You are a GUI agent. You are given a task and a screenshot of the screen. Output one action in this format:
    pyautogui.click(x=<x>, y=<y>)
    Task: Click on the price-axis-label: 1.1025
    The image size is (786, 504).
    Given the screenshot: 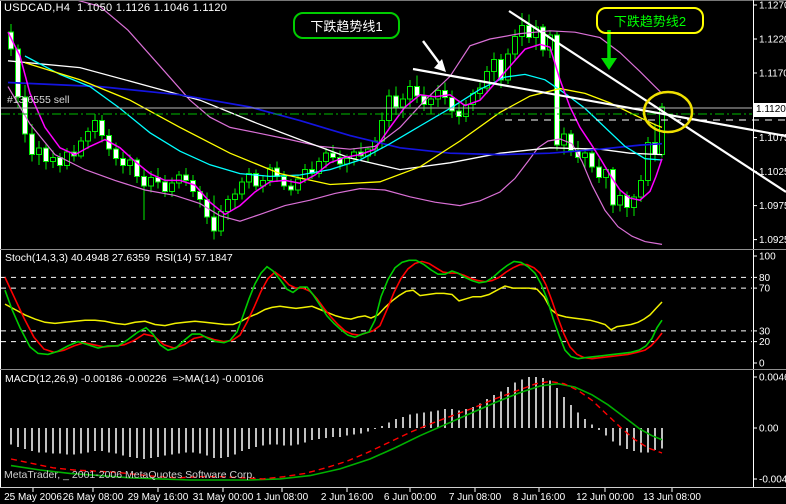 What is the action you would take?
    pyautogui.click(x=772, y=172)
    